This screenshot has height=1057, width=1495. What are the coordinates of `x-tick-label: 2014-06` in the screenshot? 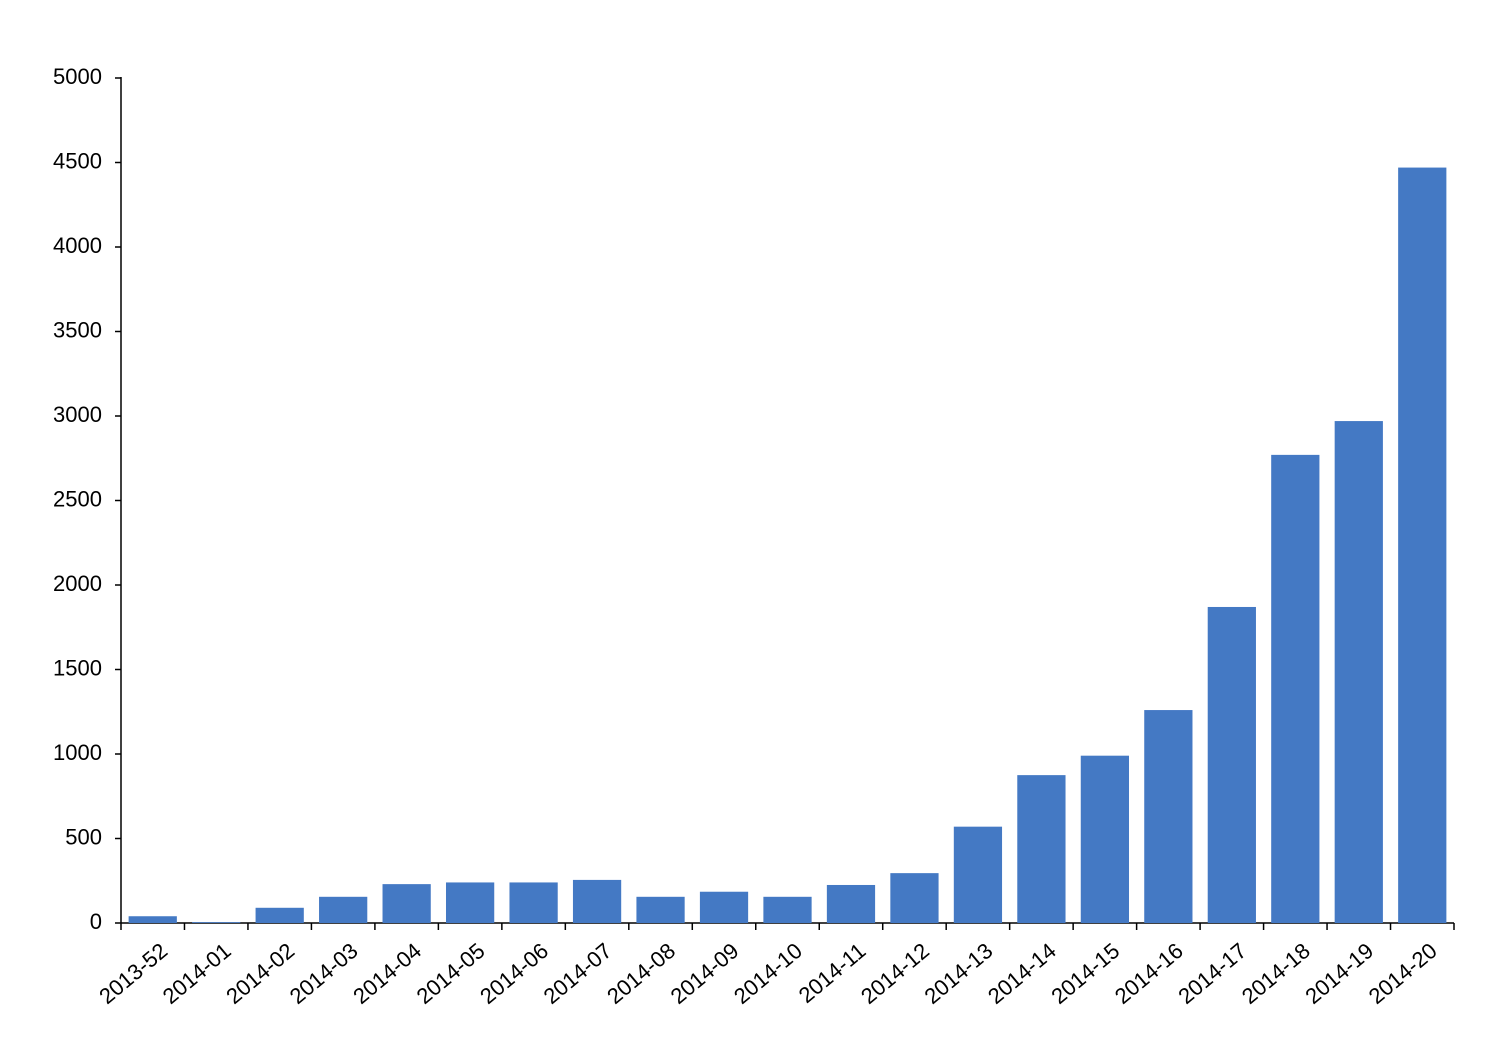 It's located at (514, 973).